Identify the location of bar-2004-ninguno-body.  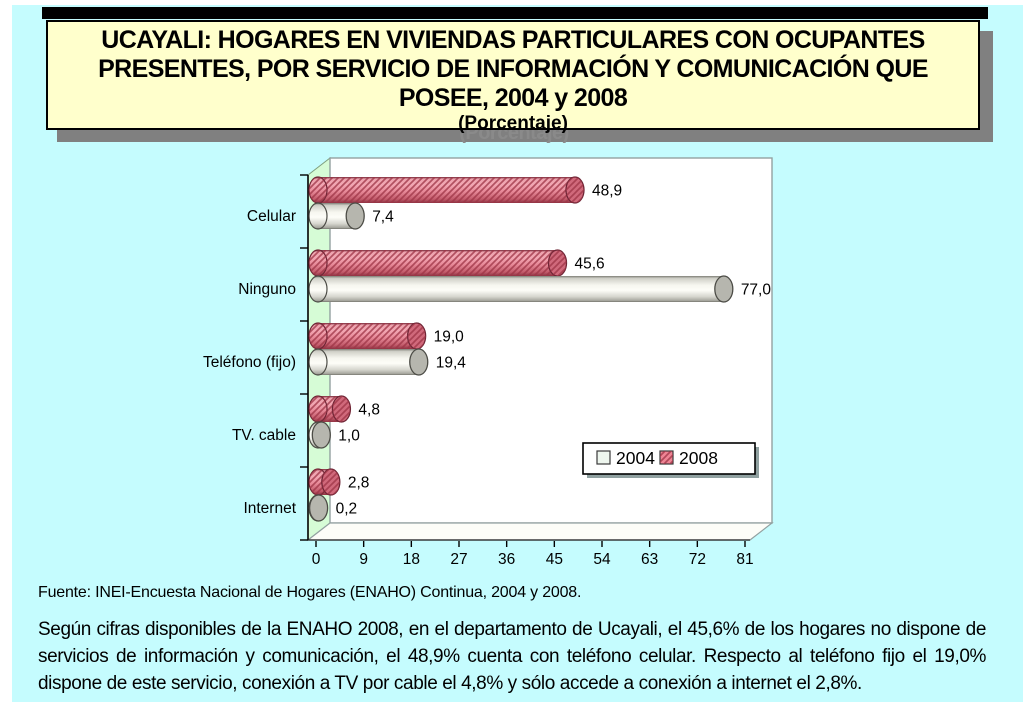
(521, 289).